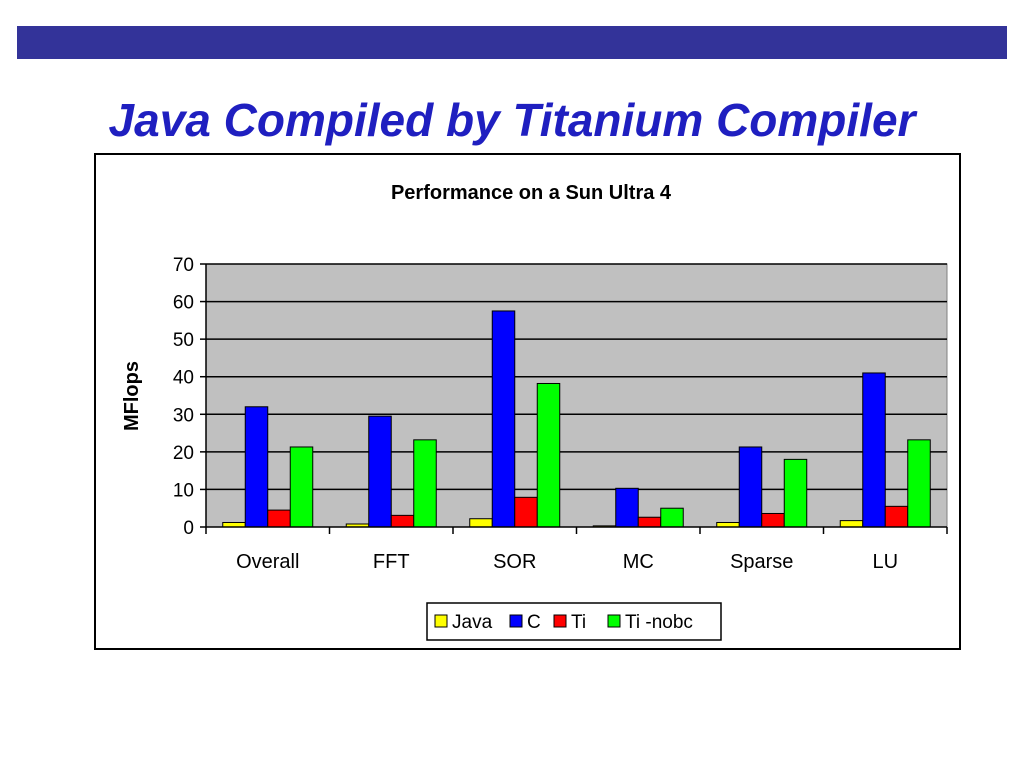 Image resolution: width=1024 pixels, height=768 pixels. Describe the element at coordinates (750, 487) in the screenshot. I see `bar-c-sparse` at that location.